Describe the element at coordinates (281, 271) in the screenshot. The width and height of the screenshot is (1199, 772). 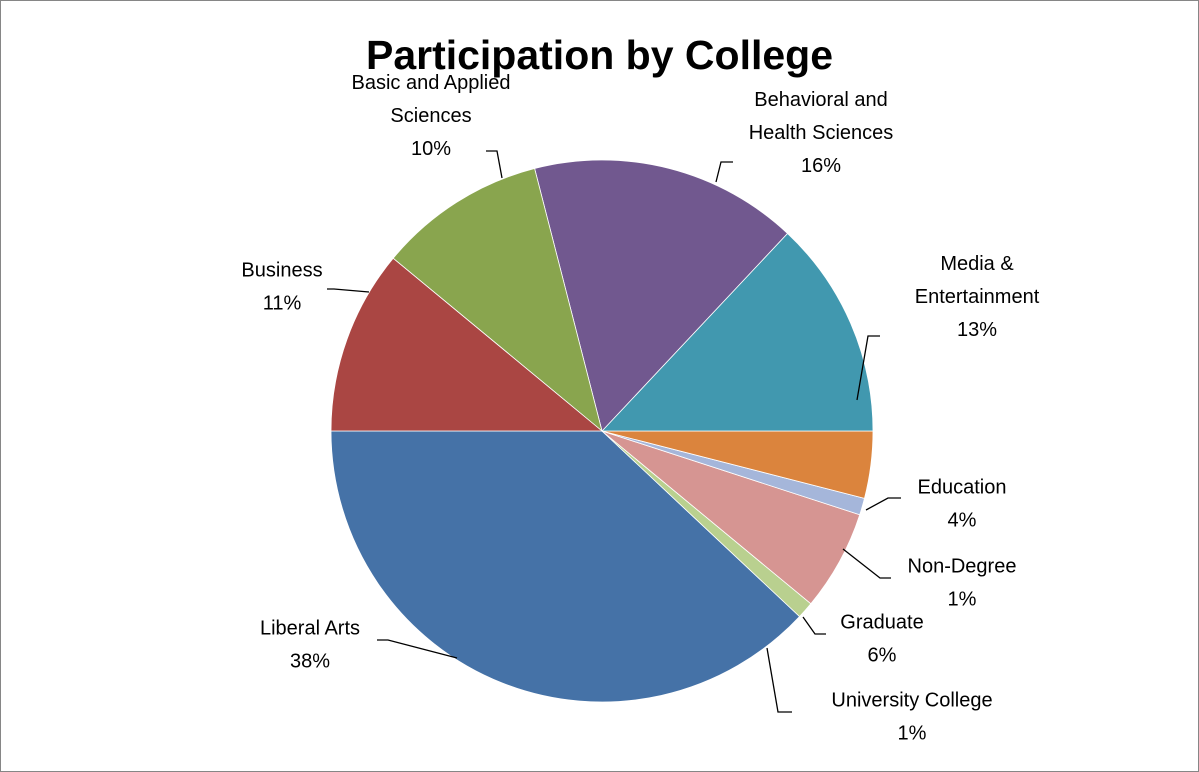
I see `data-label-category: Business` at that location.